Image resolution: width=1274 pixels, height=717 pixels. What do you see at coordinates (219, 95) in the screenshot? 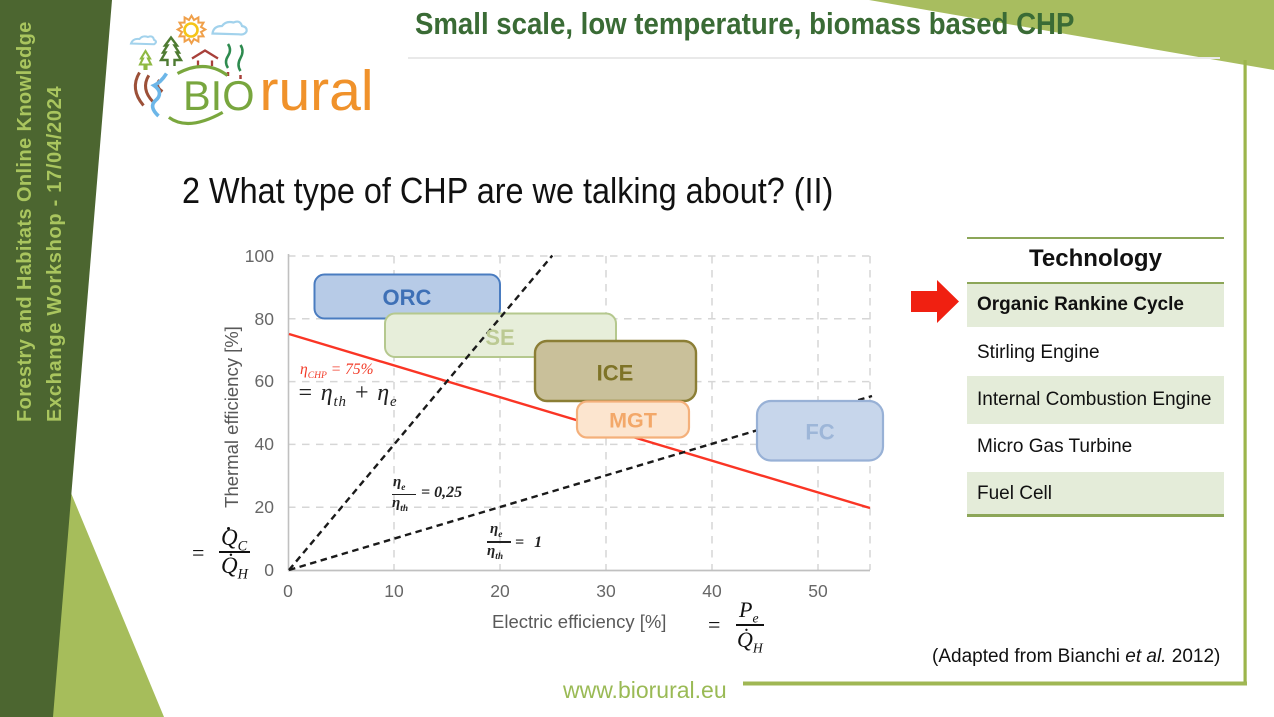
I see `svg-text: BIO` at bounding box center [219, 95].